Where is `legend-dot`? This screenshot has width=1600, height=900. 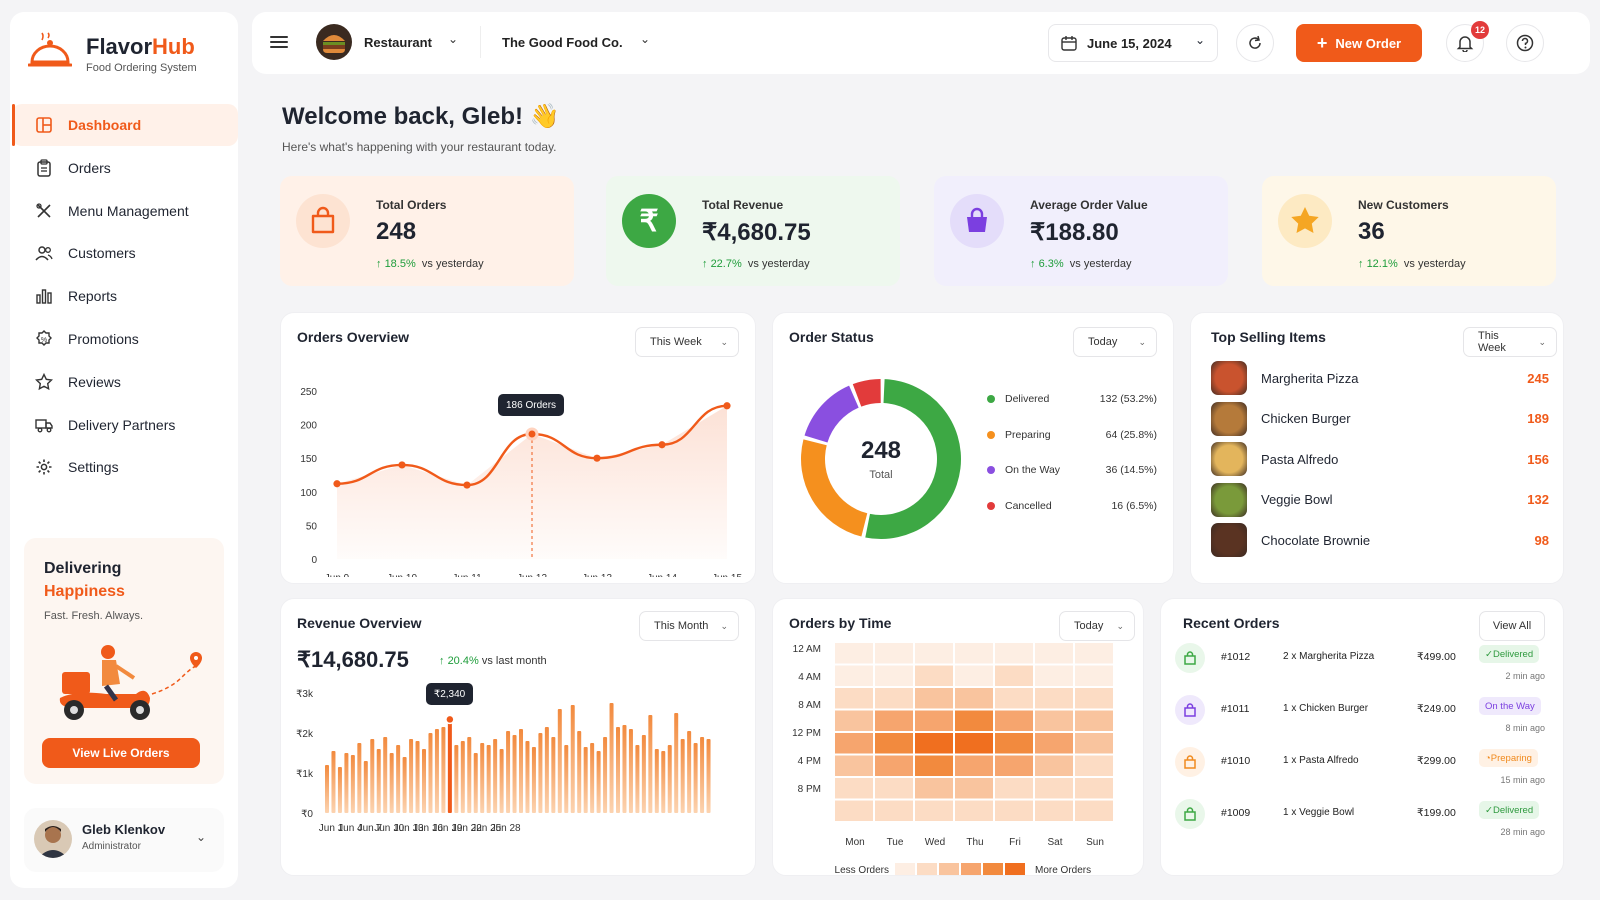 legend-dot is located at coordinates (991, 505).